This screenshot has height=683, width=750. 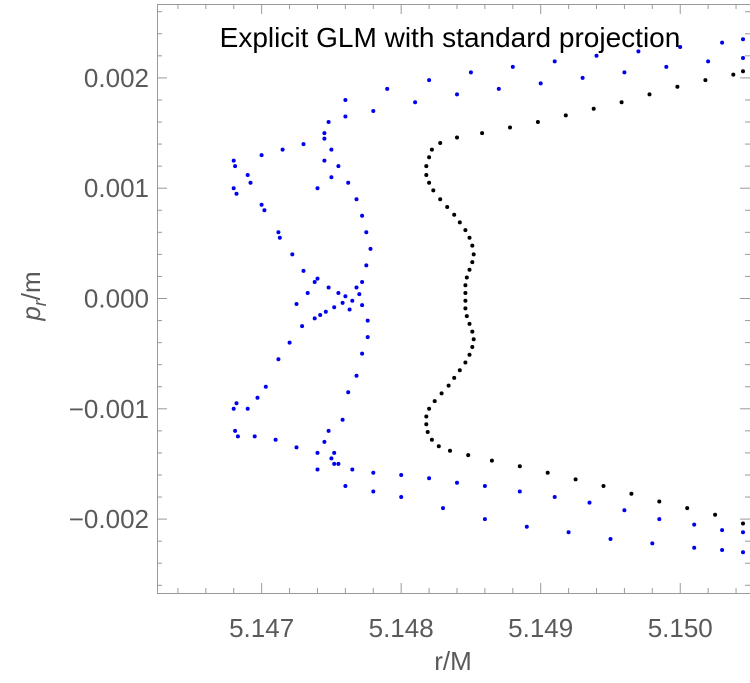 What do you see at coordinates (116, 78) in the screenshot?
I see `y-tick-label-1: 0.002` at bounding box center [116, 78].